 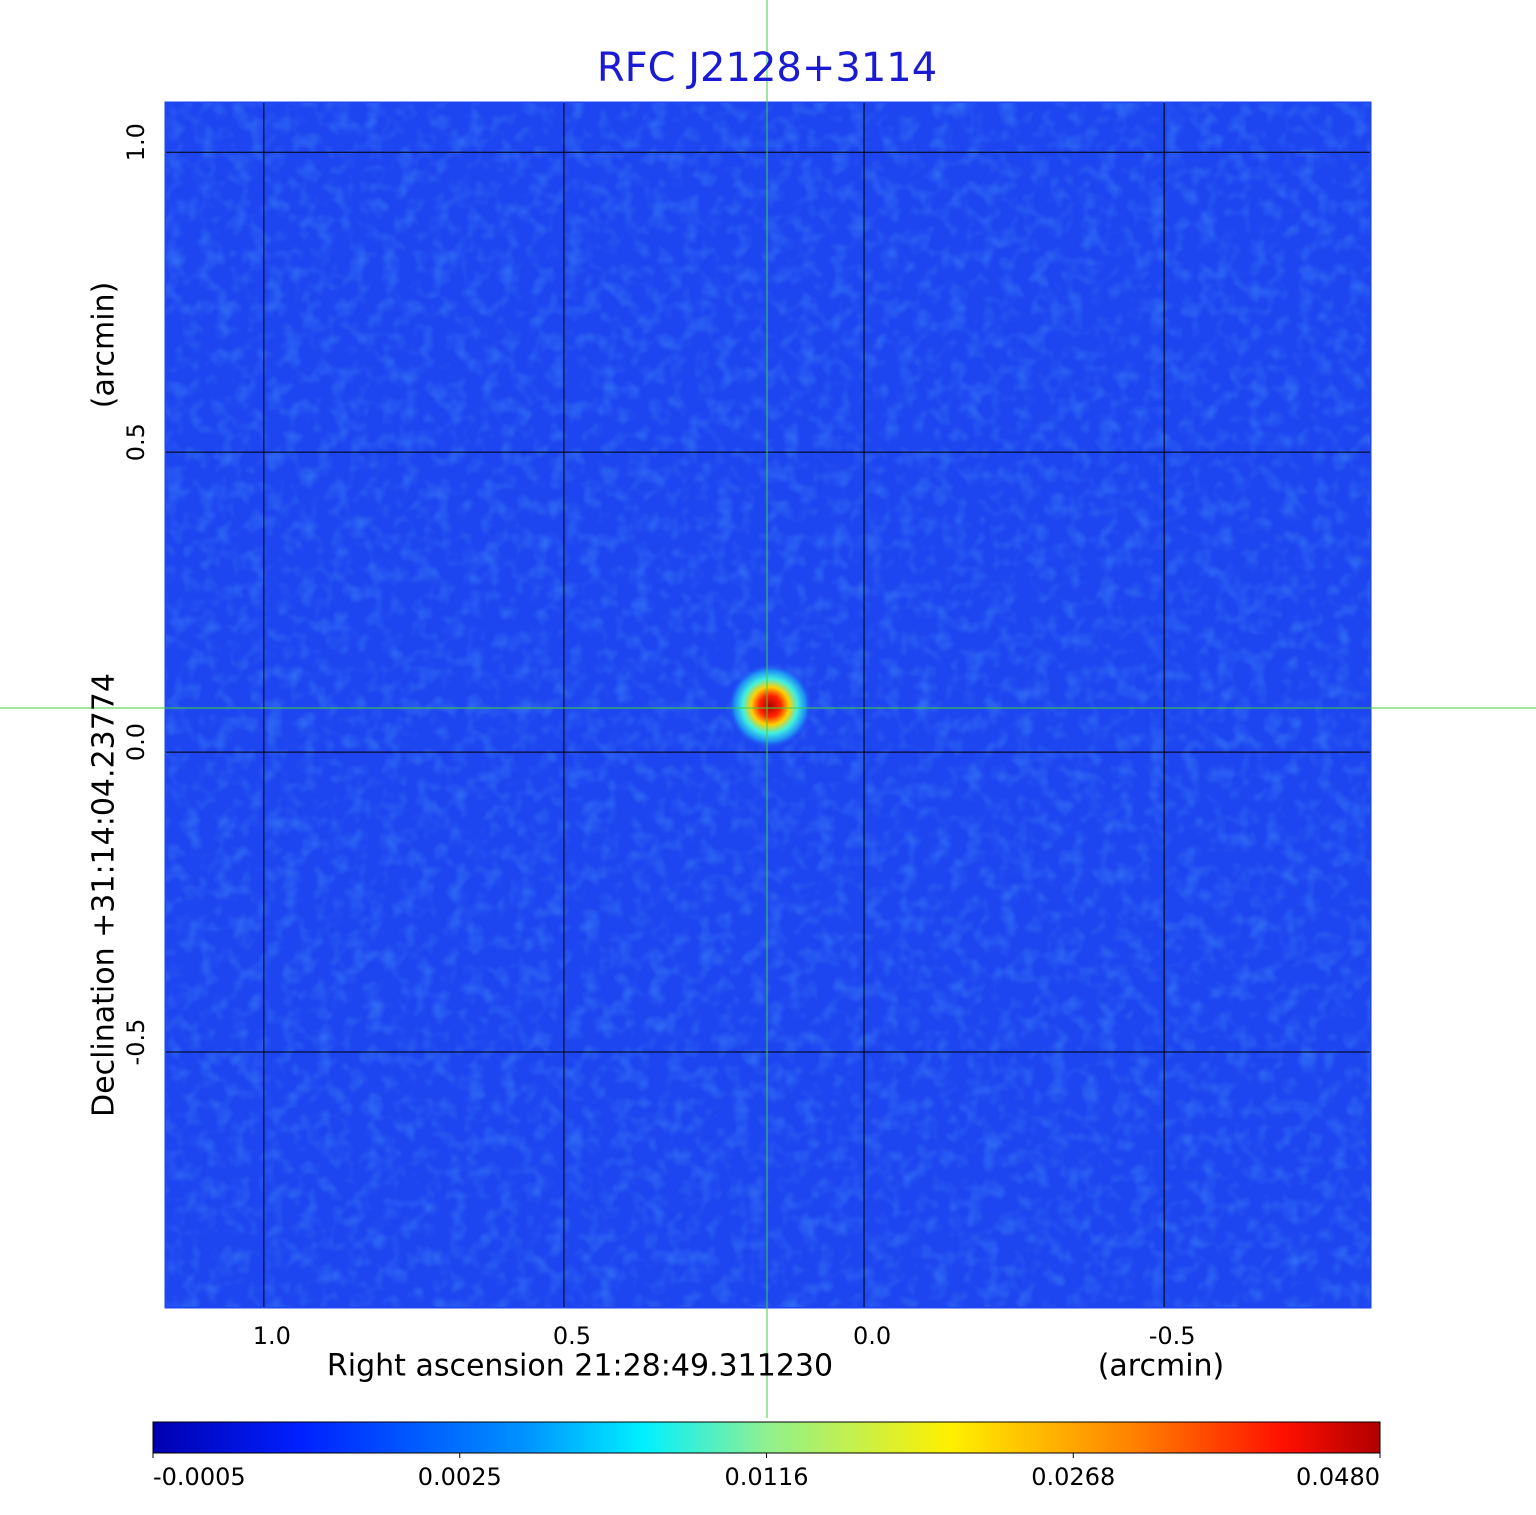 What do you see at coordinates (136, 442) in the screenshot?
I see `y-tick-label: 0.5` at bounding box center [136, 442].